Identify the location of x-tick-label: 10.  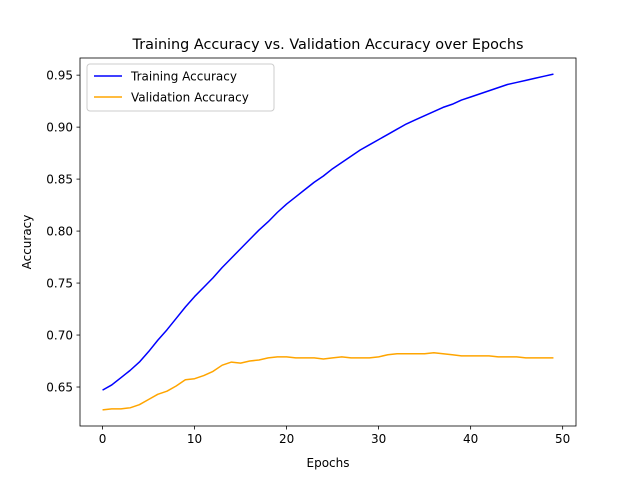
(194, 439).